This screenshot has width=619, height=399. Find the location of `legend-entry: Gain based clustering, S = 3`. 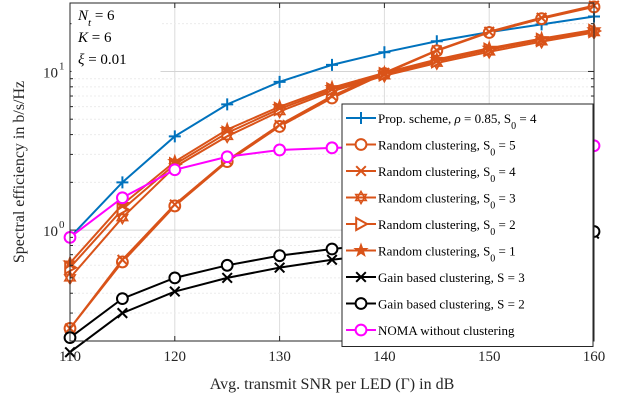

legend-entry: Gain based clustering, S = 3 is located at coordinates (435, 277).